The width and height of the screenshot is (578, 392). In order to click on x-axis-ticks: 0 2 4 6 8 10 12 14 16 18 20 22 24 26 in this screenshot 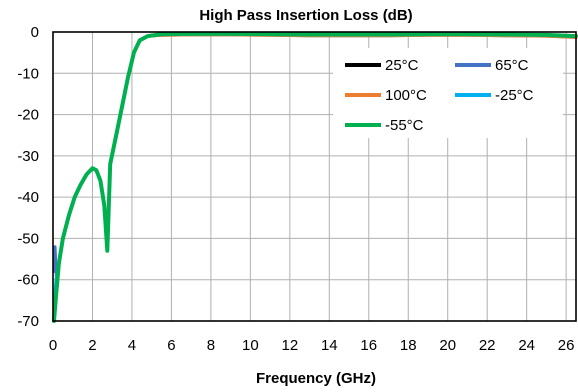, I will do `click(312, 345)`.